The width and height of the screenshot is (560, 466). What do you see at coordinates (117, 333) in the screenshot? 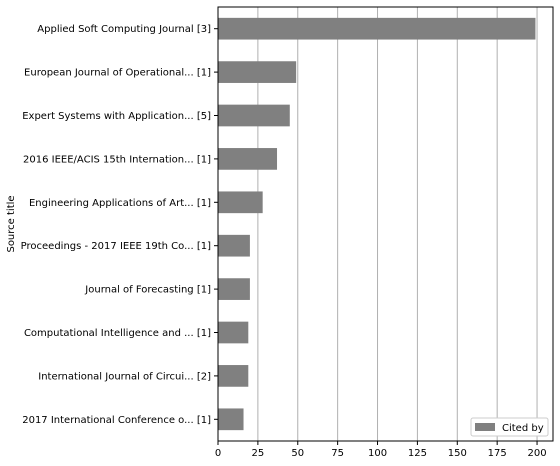
I see `y-tick-label: Computational Intelligence and ... [1]` at bounding box center [117, 333].